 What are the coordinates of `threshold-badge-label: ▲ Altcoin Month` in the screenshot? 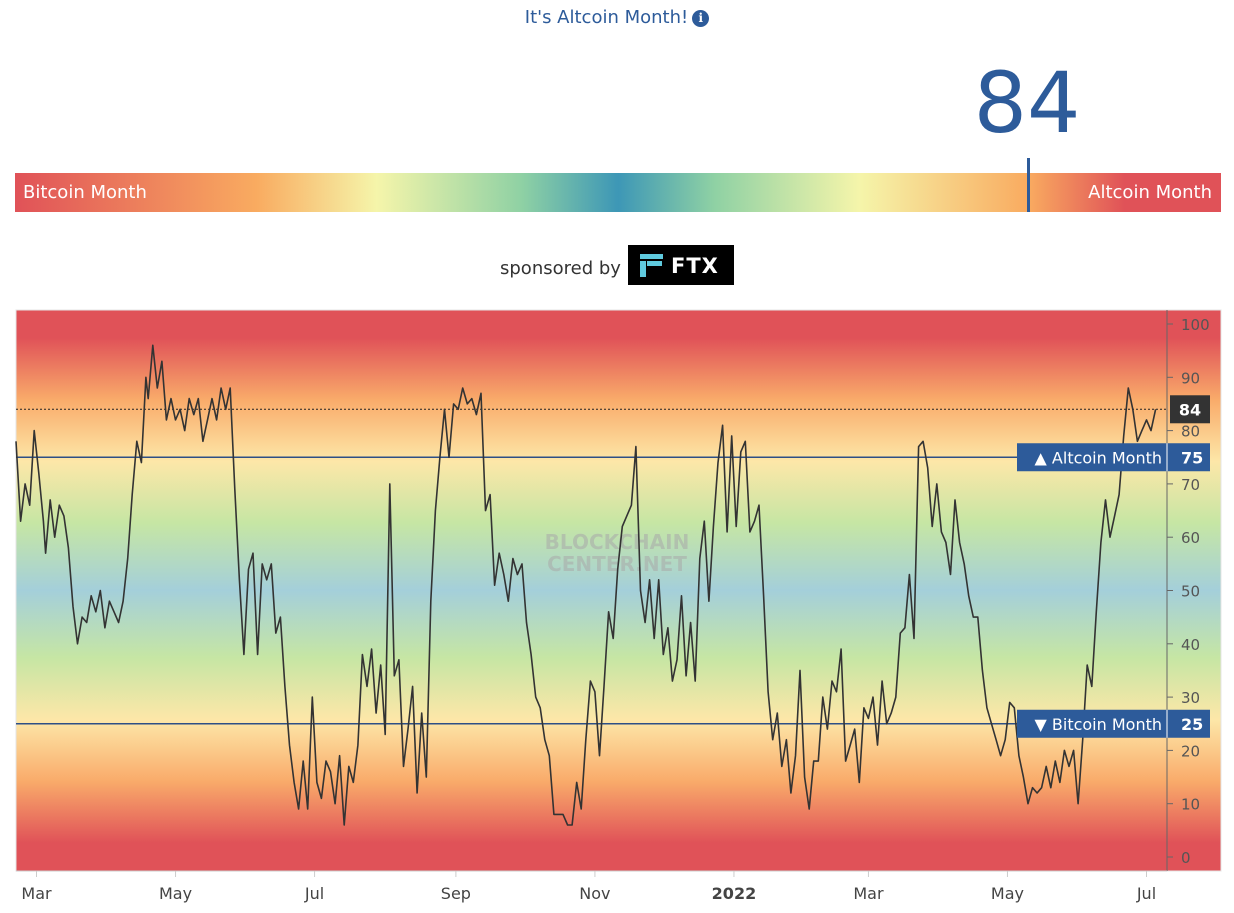 It's located at (1098, 457).